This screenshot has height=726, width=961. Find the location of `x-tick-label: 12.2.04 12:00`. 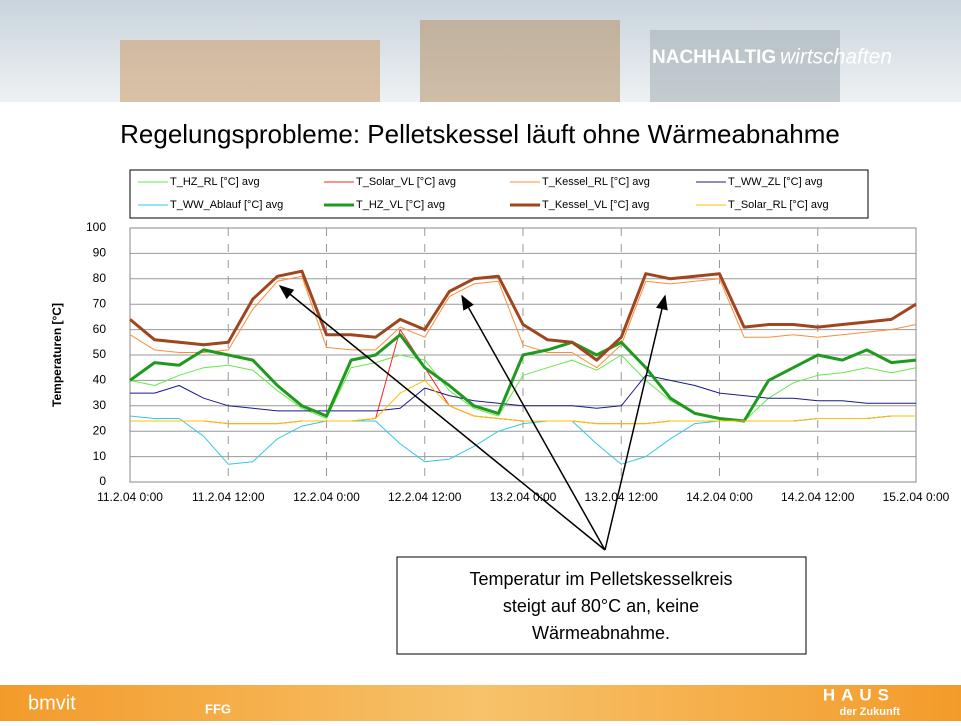

x-tick-label: 12.2.04 12:00 is located at coordinates (425, 497).